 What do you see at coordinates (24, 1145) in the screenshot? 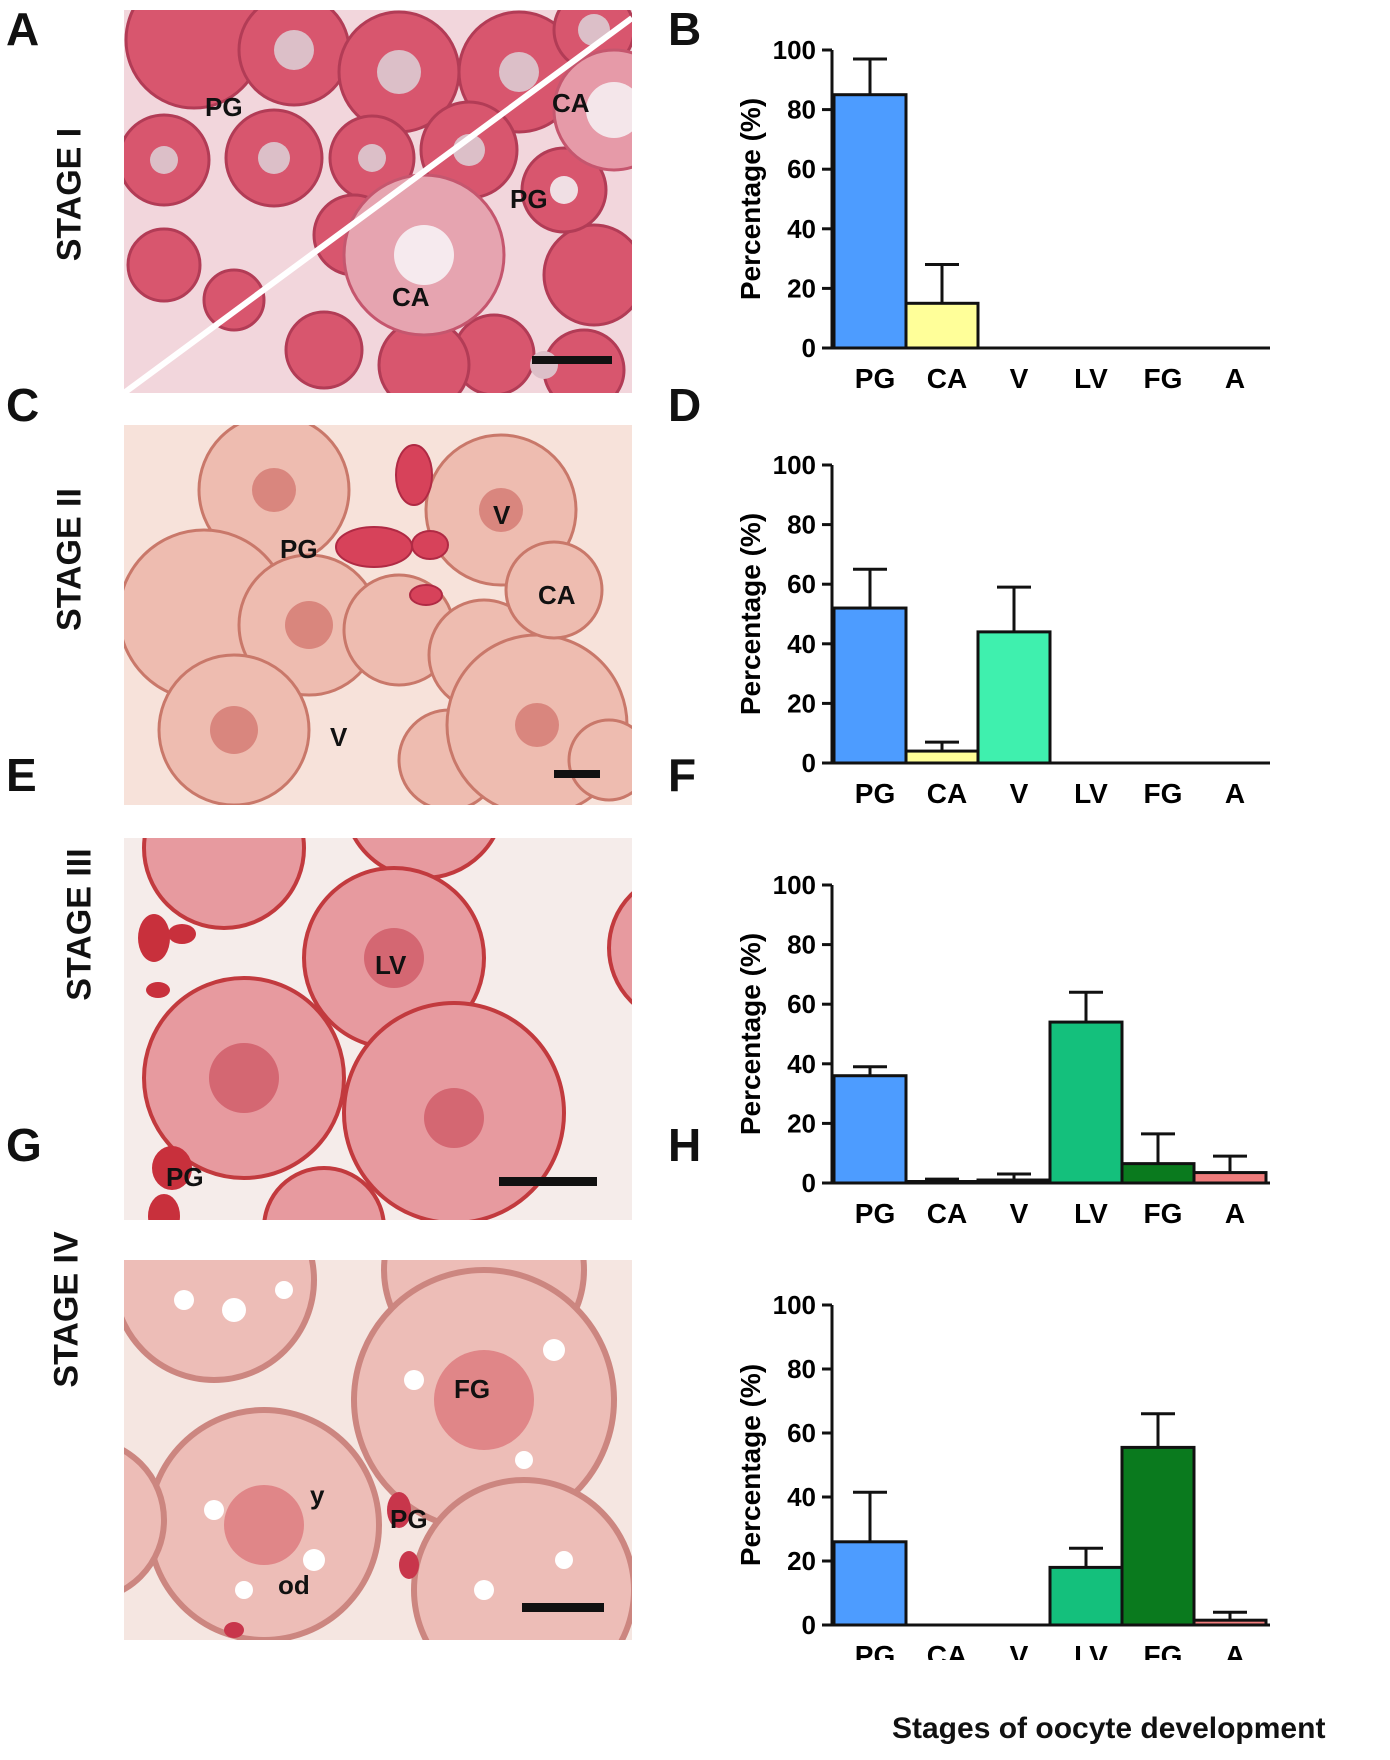
I see `panel-letter-g: G` at bounding box center [24, 1145].